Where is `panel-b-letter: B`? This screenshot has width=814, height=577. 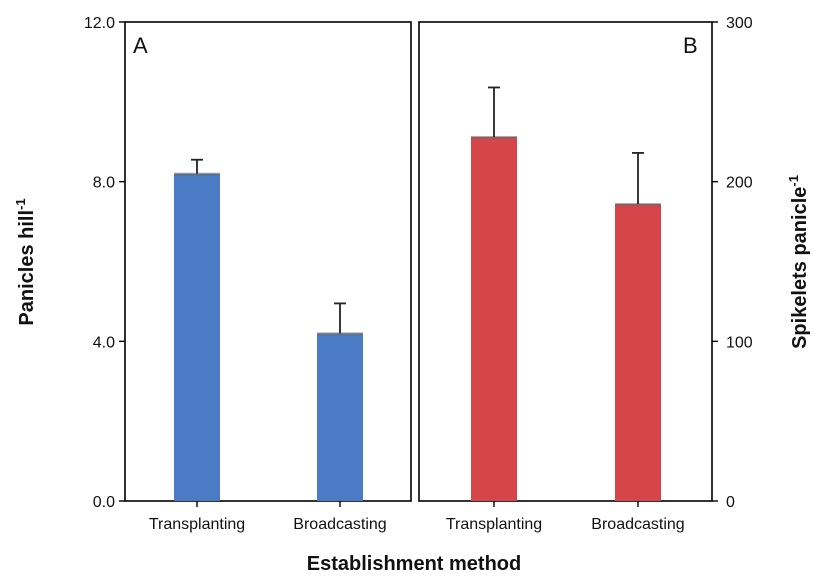 panel-b-letter: B is located at coordinates (690, 45).